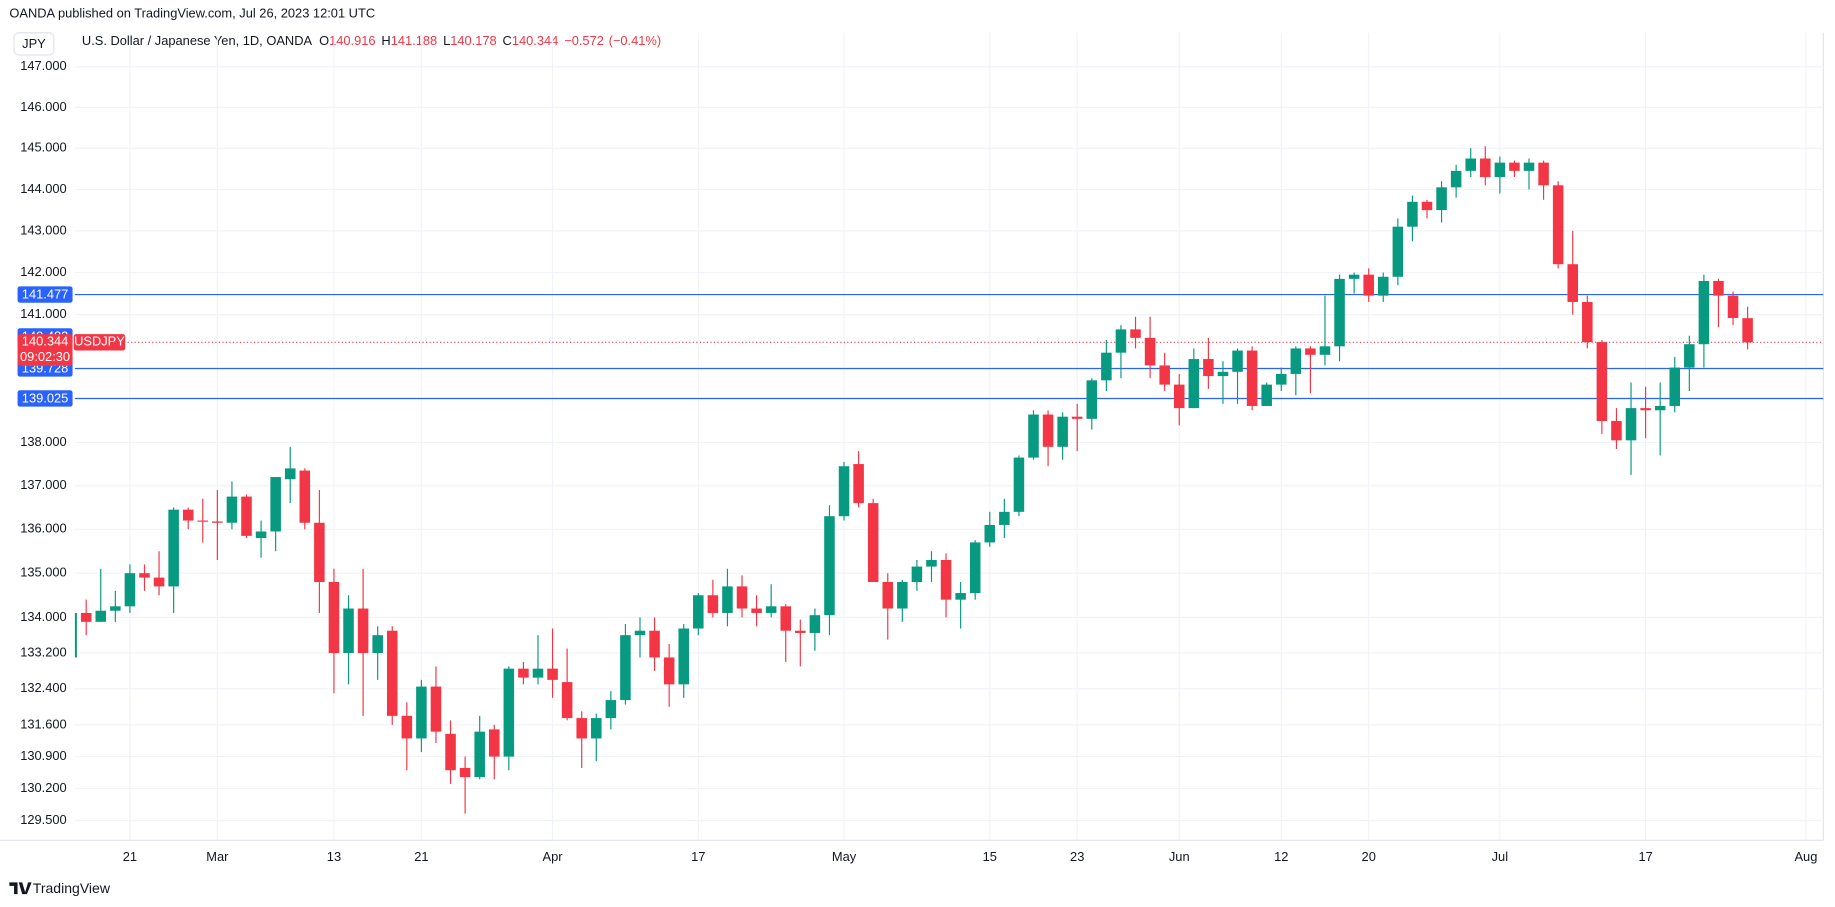 This screenshot has width=1835, height=907. I want to click on footer-brand: TradingView, so click(72, 888).